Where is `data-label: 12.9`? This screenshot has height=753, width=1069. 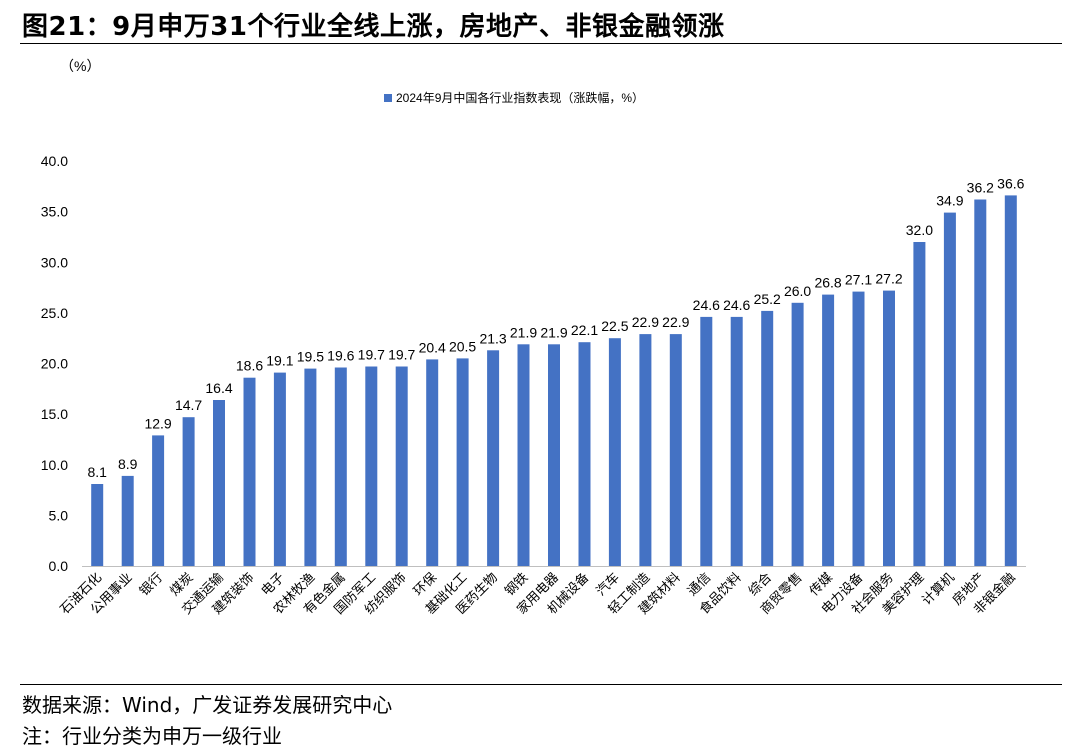
data-label: 12.9 is located at coordinates (157, 423).